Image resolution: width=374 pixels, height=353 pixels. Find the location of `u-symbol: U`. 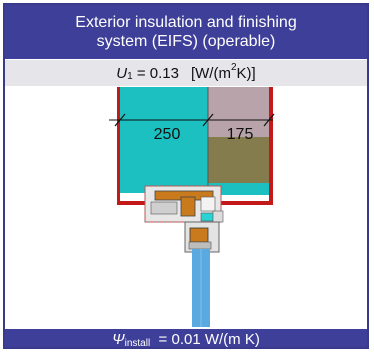

u-symbol: U is located at coordinates (122, 73).